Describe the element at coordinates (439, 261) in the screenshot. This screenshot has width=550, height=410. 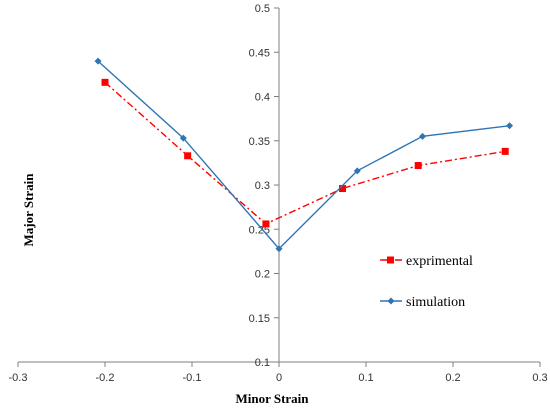
I see `legend-label-exprimental: exprimental` at that location.